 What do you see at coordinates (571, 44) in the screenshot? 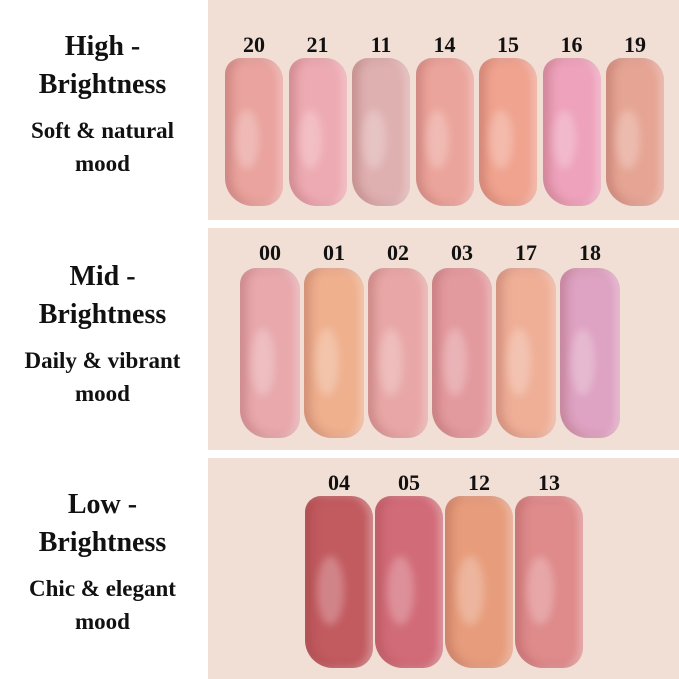
I see `shade-number: 16` at bounding box center [571, 44].